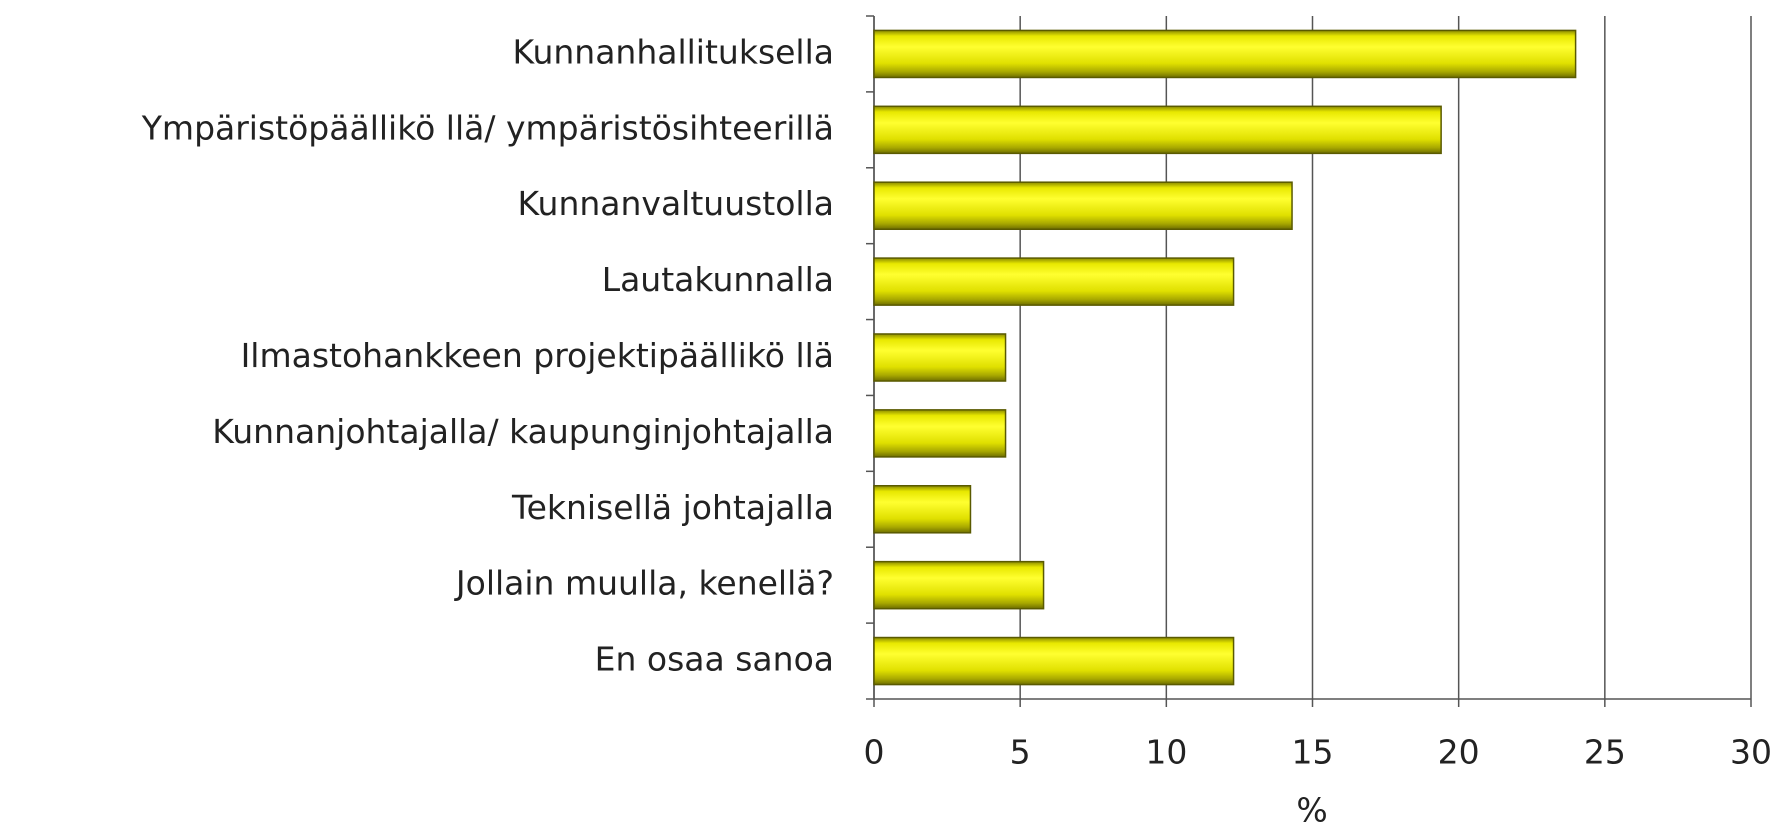  What do you see at coordinates (1459, 752) in the screenshot?
I see `x-tick-label: 20` at bounding box center [1459, 752].